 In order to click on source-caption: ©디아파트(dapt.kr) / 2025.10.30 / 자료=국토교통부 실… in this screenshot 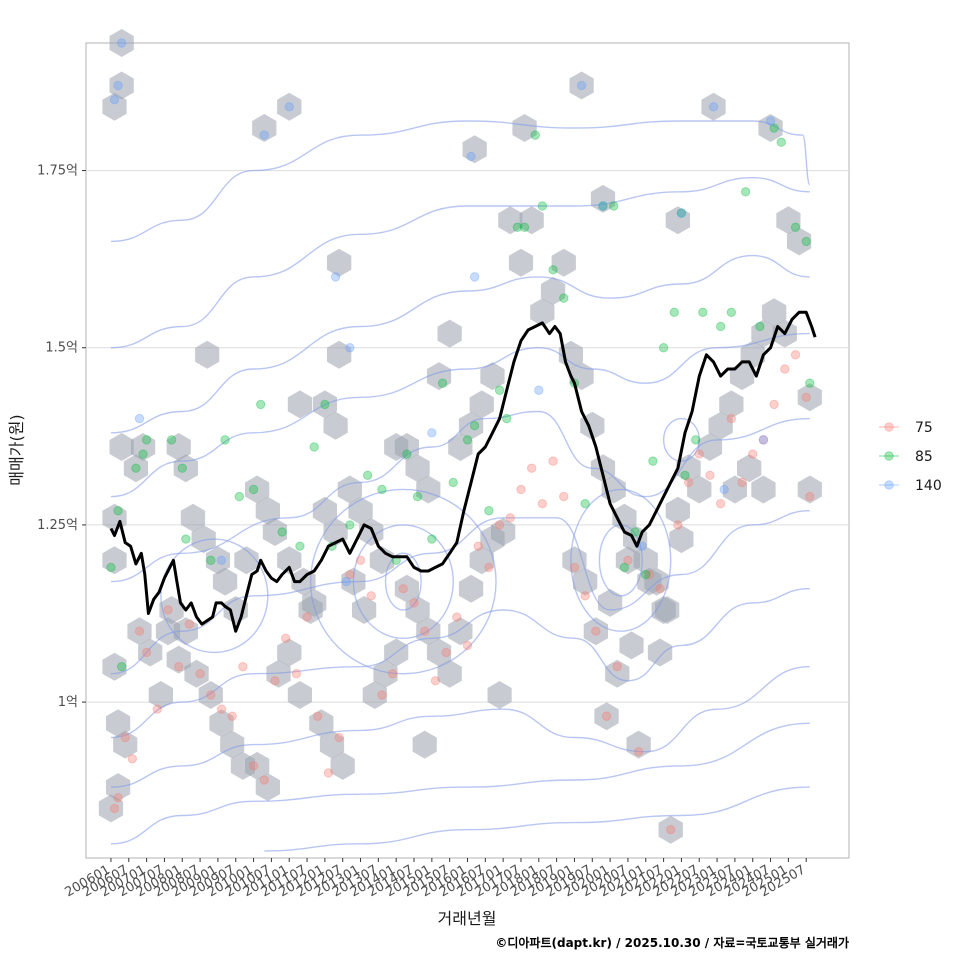, I will do `click(672, 942)`.